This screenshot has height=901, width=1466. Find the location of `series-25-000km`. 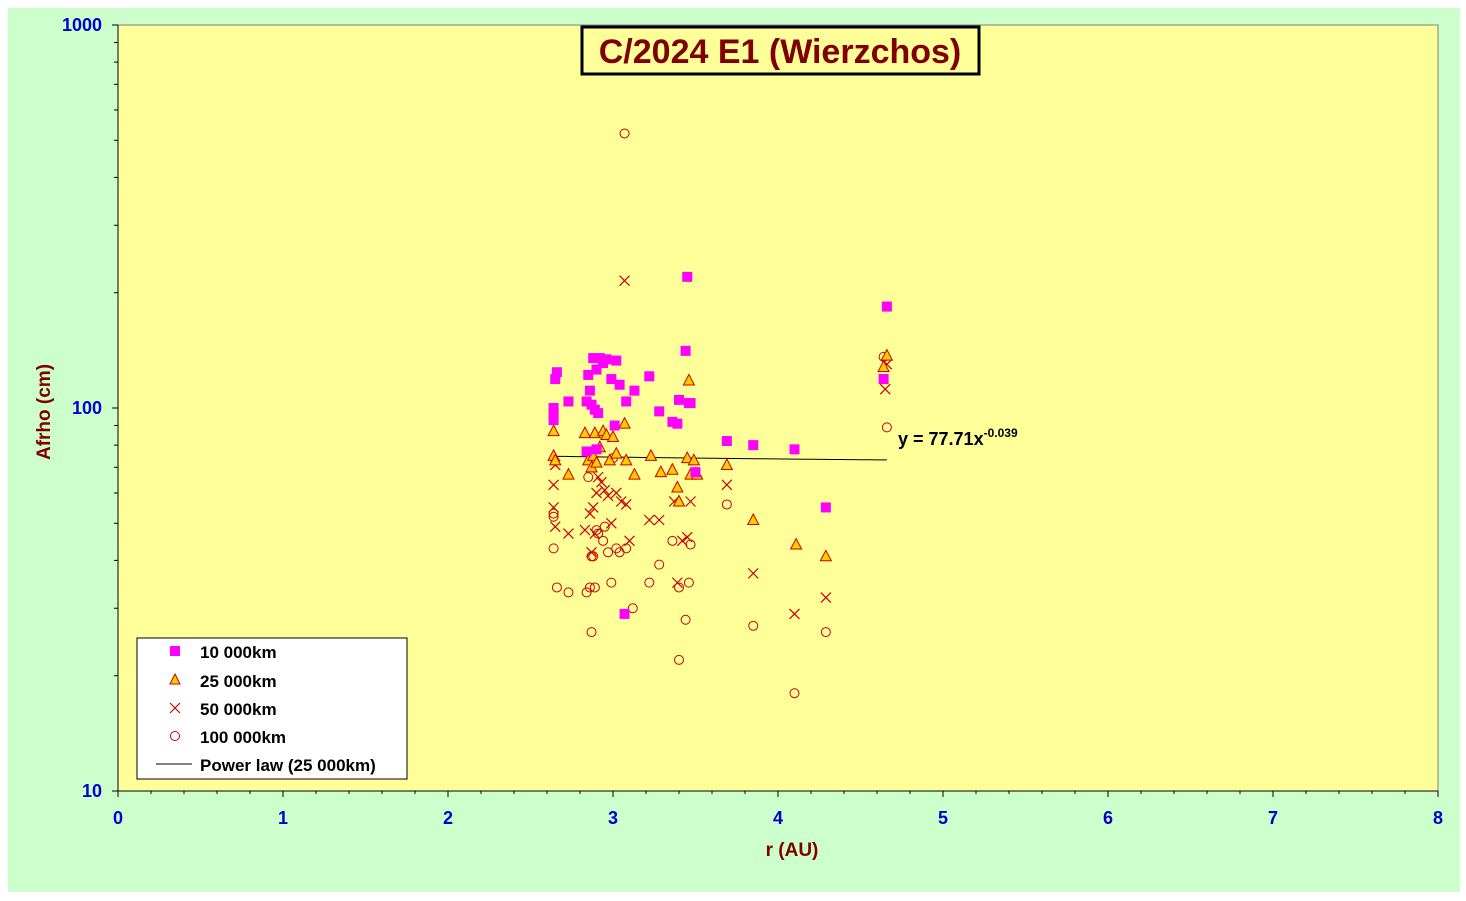

series-25-000km is located at coordinates (720, 455).